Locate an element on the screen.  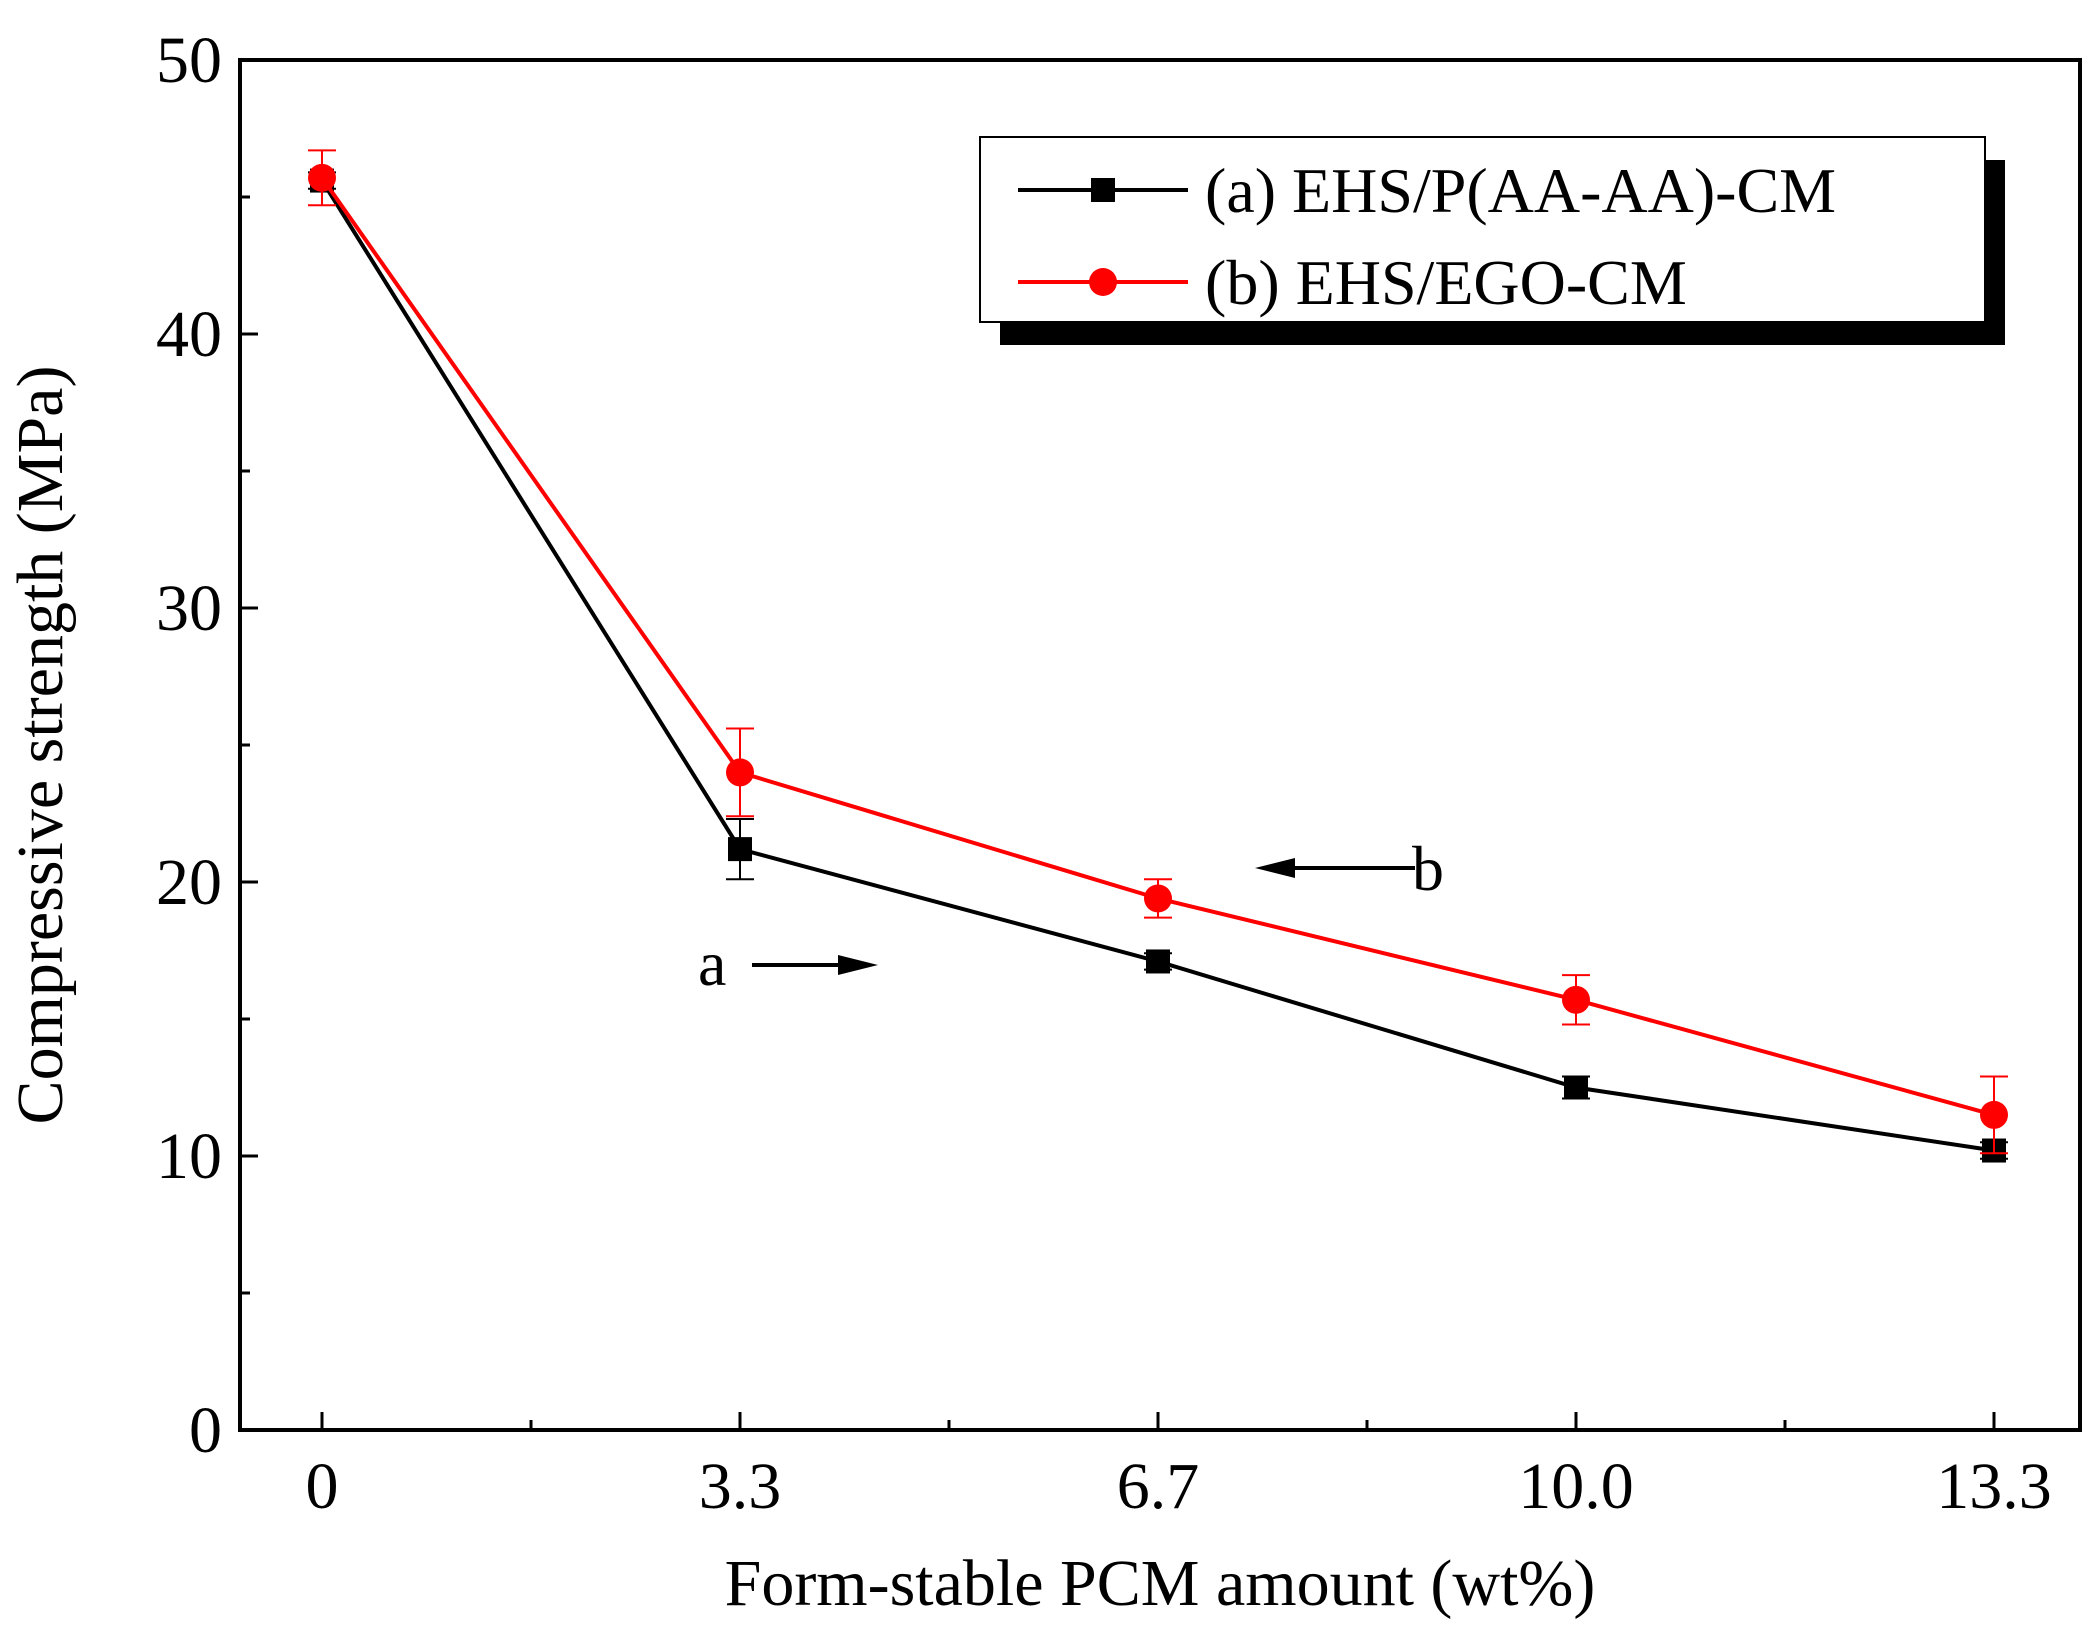
legend: (a) EHS/P(AA-AA)-CM (b) EHS/EGO-CM is located at coordinates (1492, 240).